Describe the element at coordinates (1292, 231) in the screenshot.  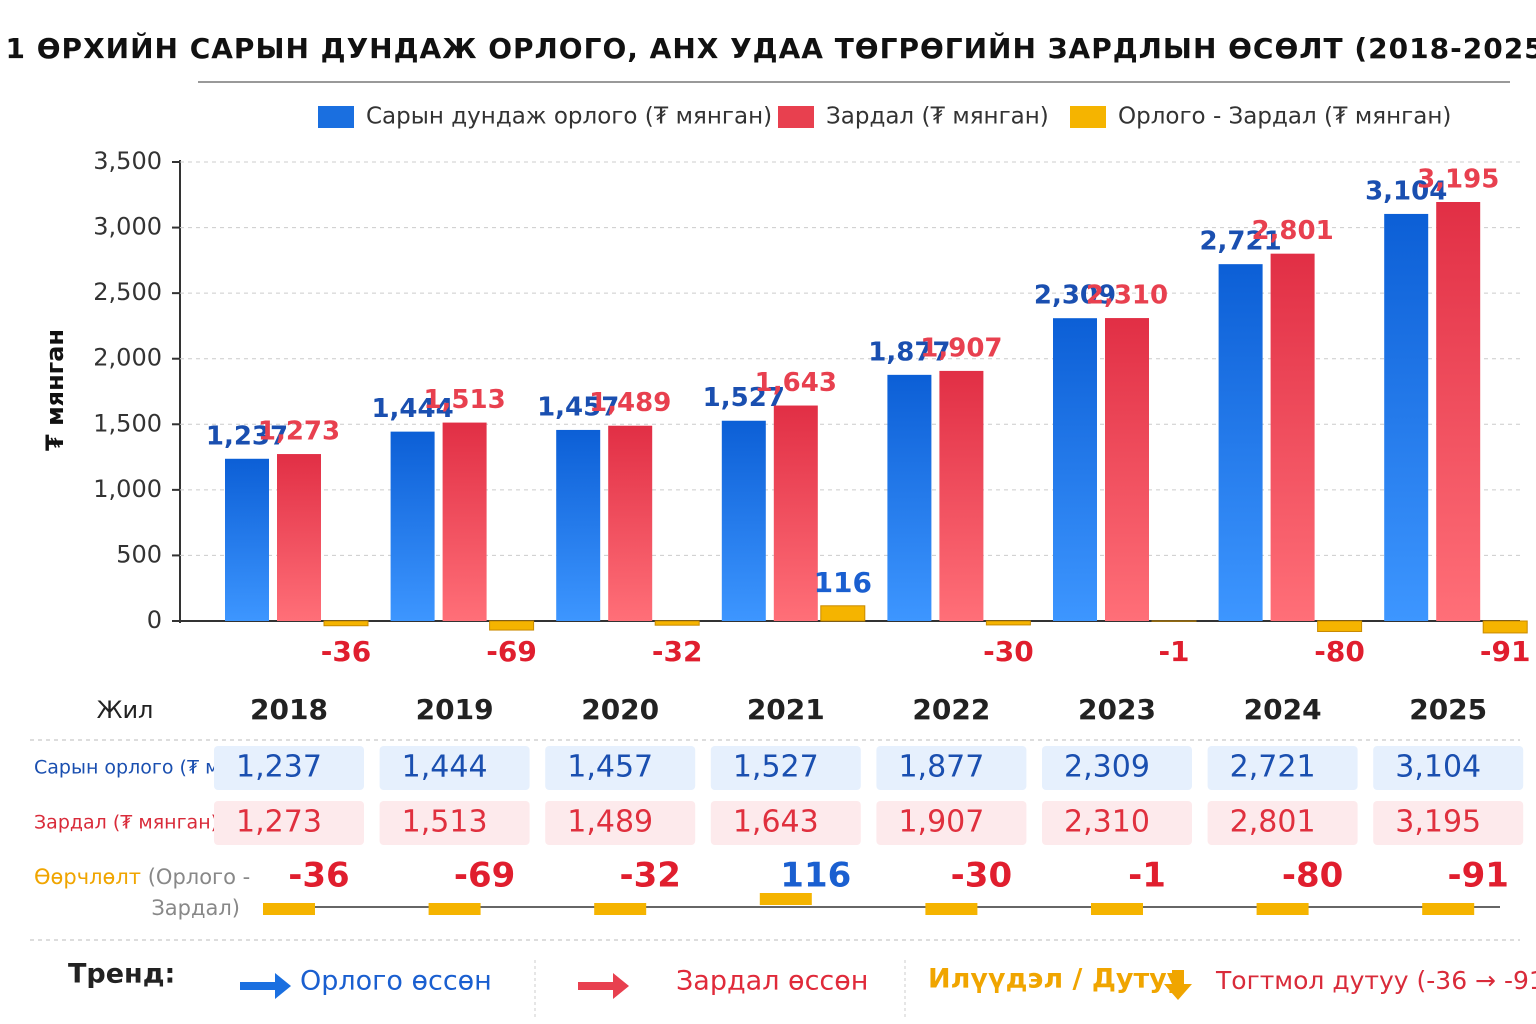
I see `data-label: 2,801` at that location.